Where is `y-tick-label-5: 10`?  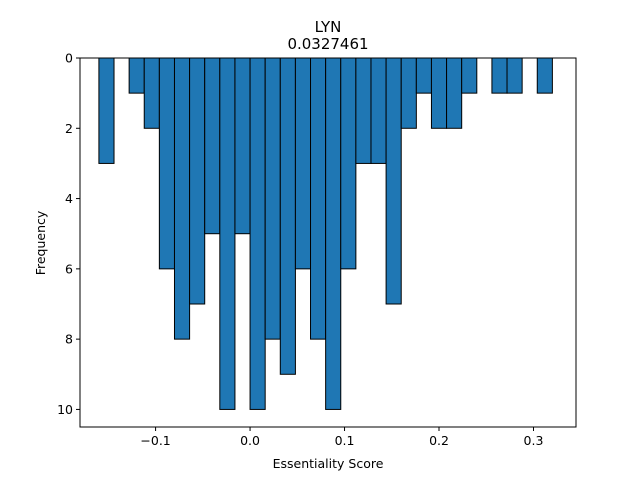
y-tick-label-5: 10 is located at coordinates (65, 409).